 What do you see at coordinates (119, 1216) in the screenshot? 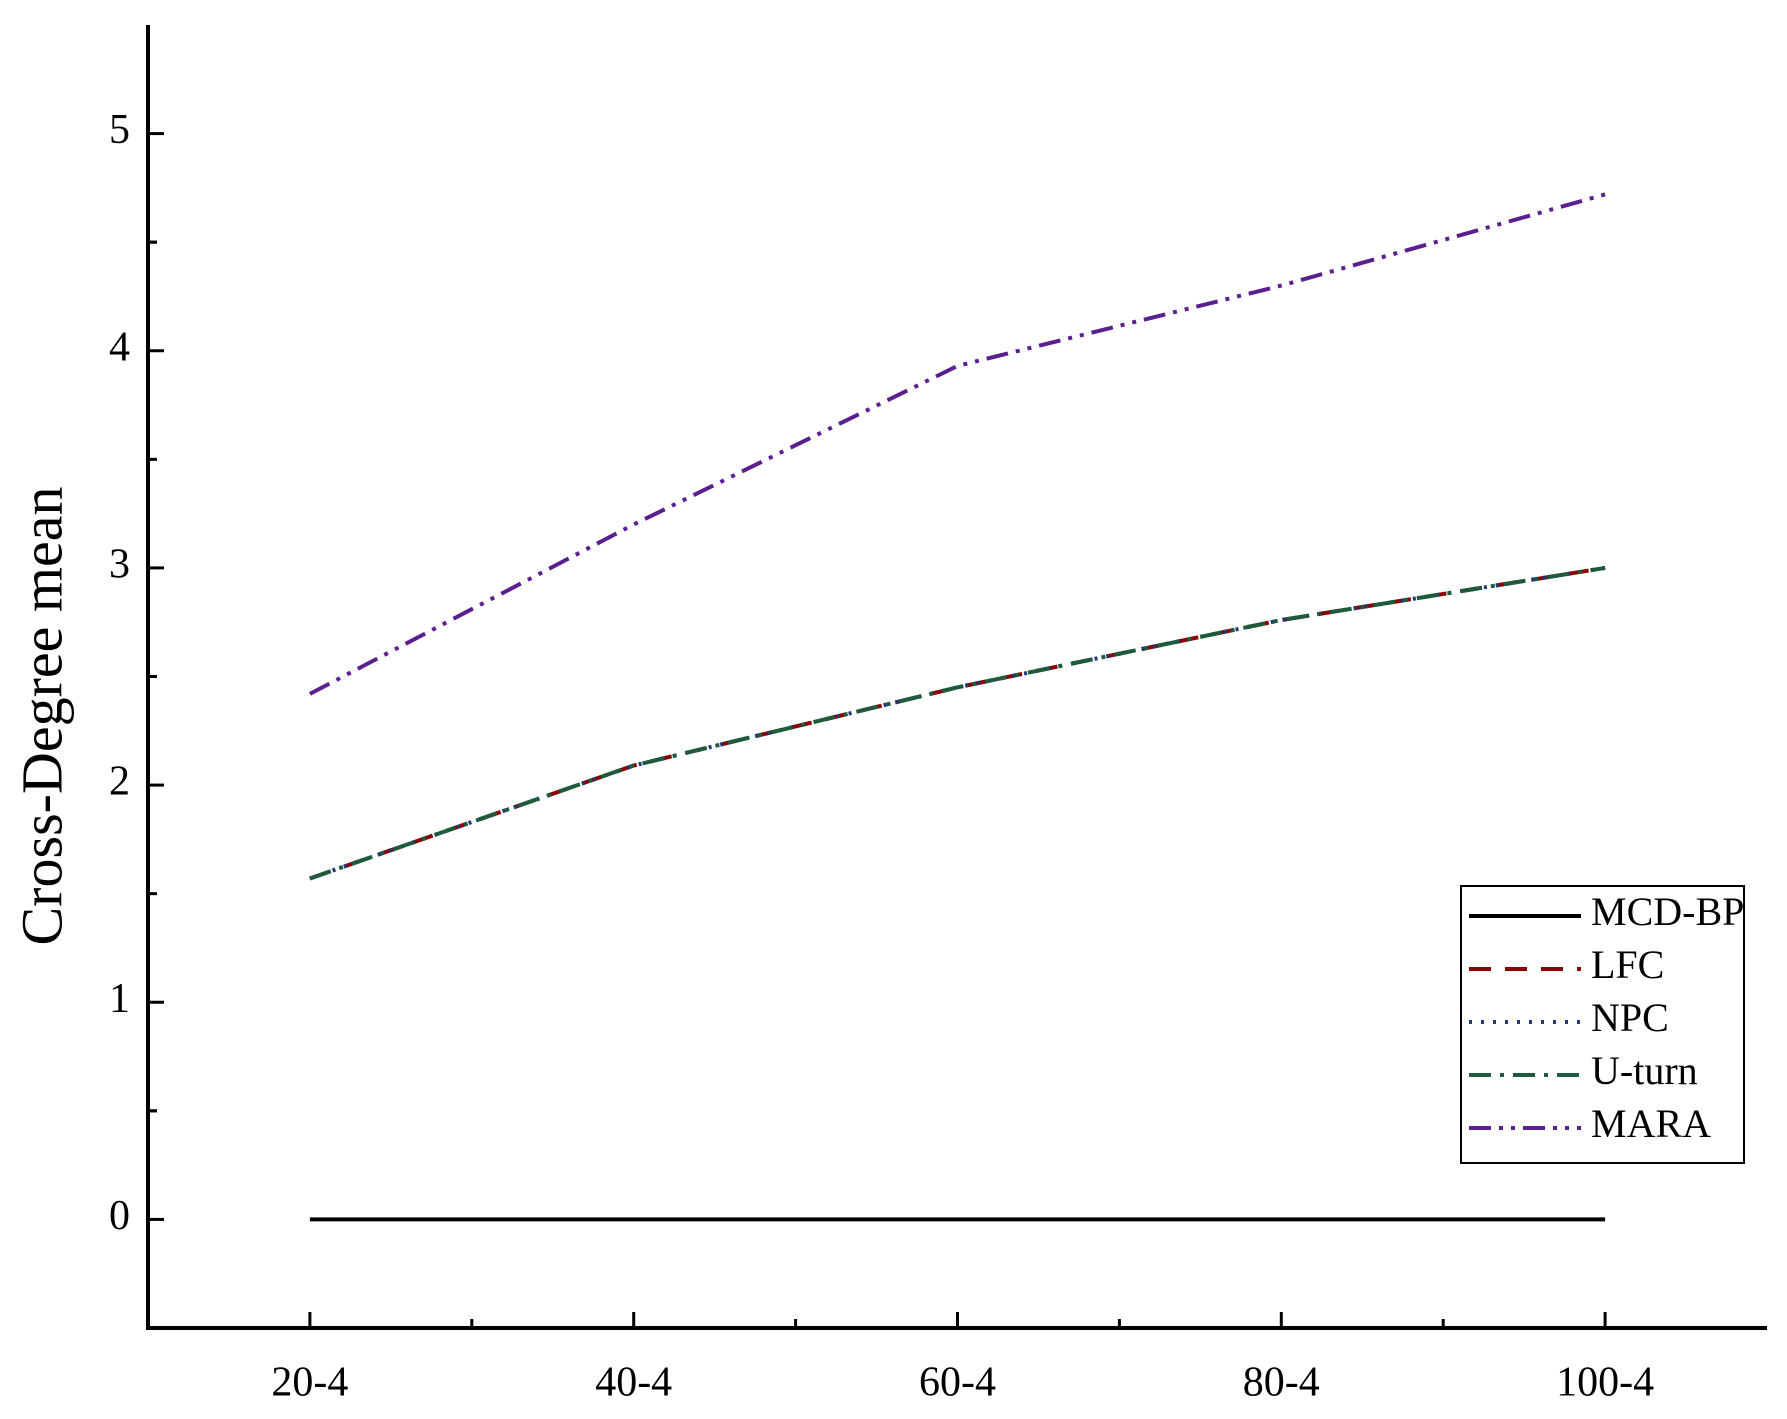
I see `y-tick-label: 0` at bounding box center [119, 1216].